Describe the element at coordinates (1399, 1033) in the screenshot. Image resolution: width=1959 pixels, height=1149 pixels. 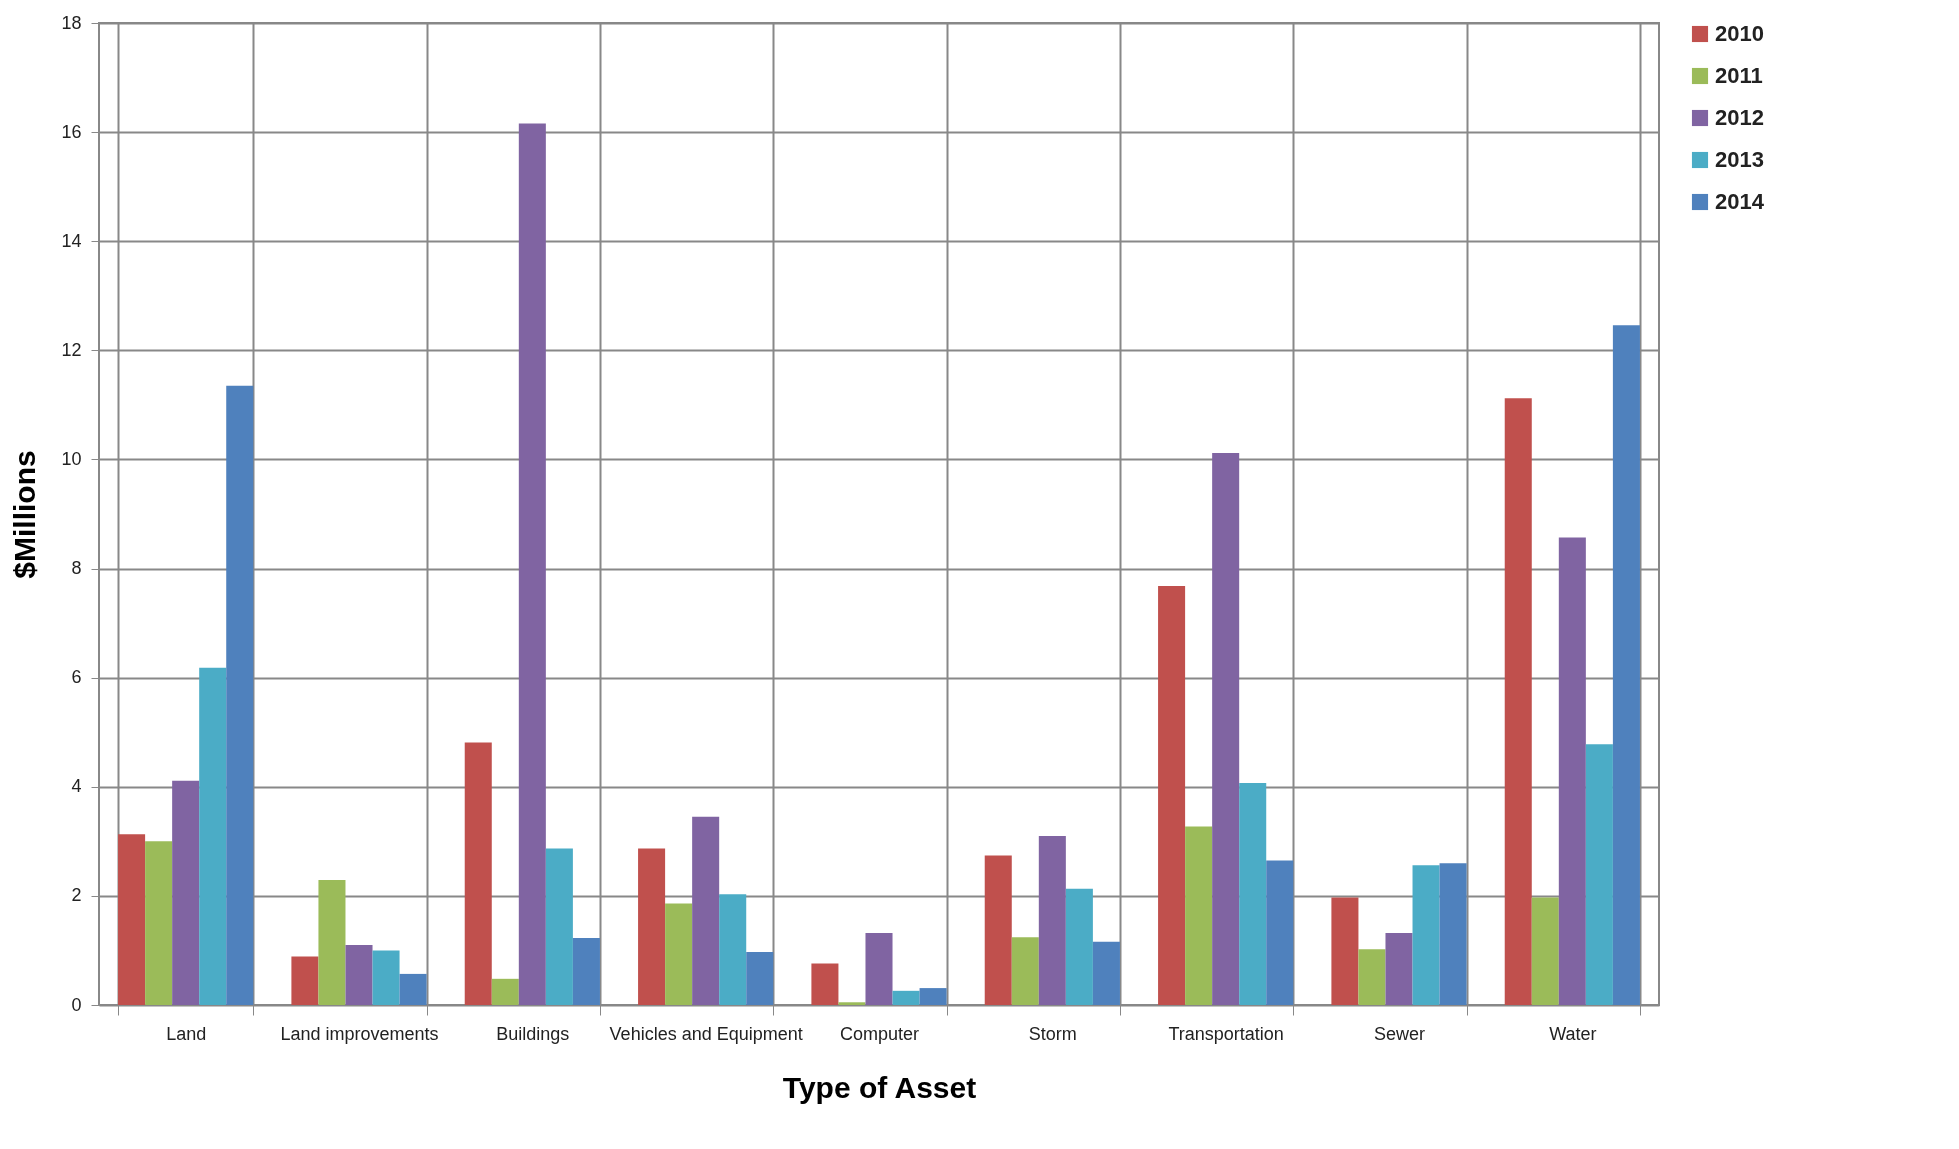
I see `x-tick-label: Sewer` at that location.